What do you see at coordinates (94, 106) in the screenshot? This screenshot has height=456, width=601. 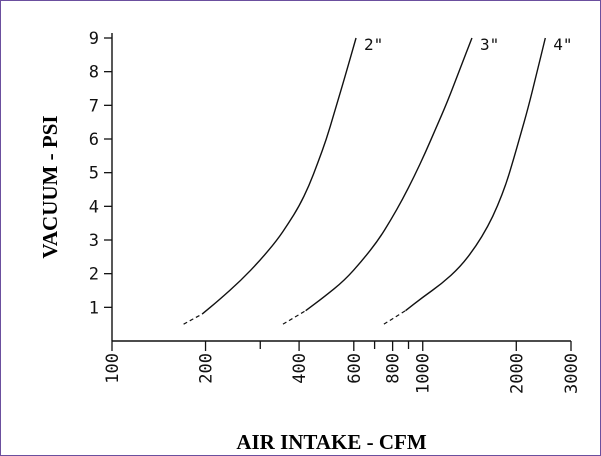 I see `y-tick-label-7: 7` at bounding box center [94, 106].